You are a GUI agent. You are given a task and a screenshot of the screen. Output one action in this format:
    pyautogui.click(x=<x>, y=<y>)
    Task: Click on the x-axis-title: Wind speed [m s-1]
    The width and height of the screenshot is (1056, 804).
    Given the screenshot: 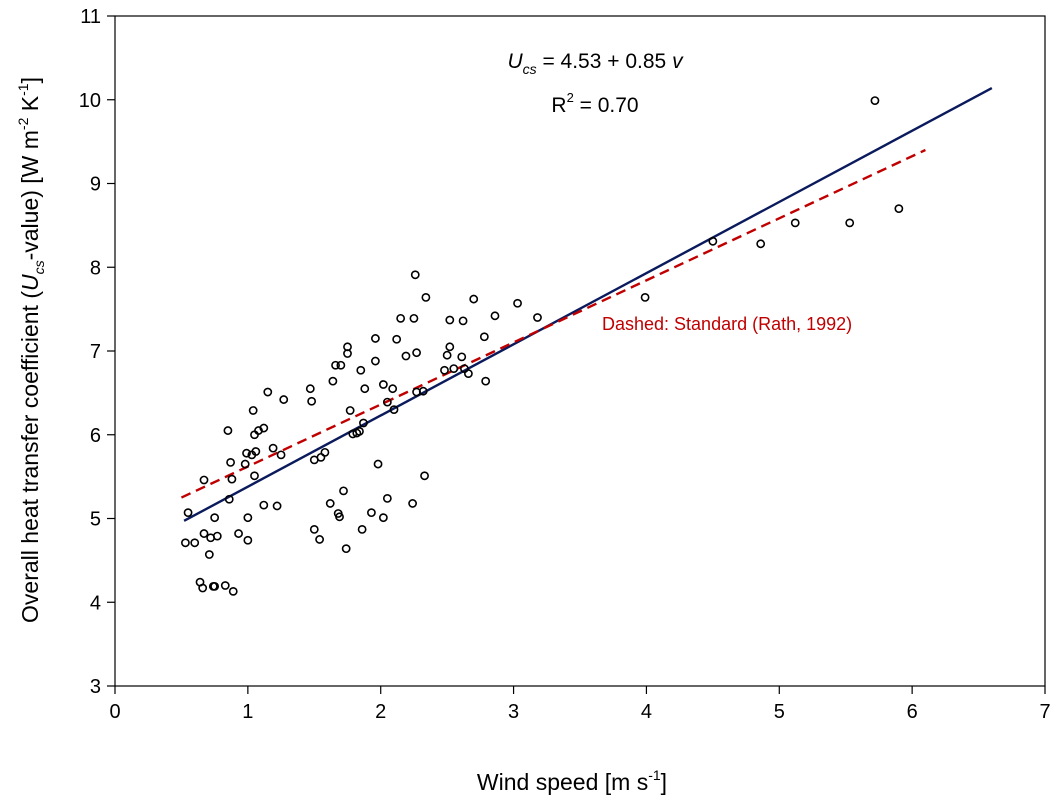 What is the action you would take?
    pyautogui.click(x=572, y=781)
    